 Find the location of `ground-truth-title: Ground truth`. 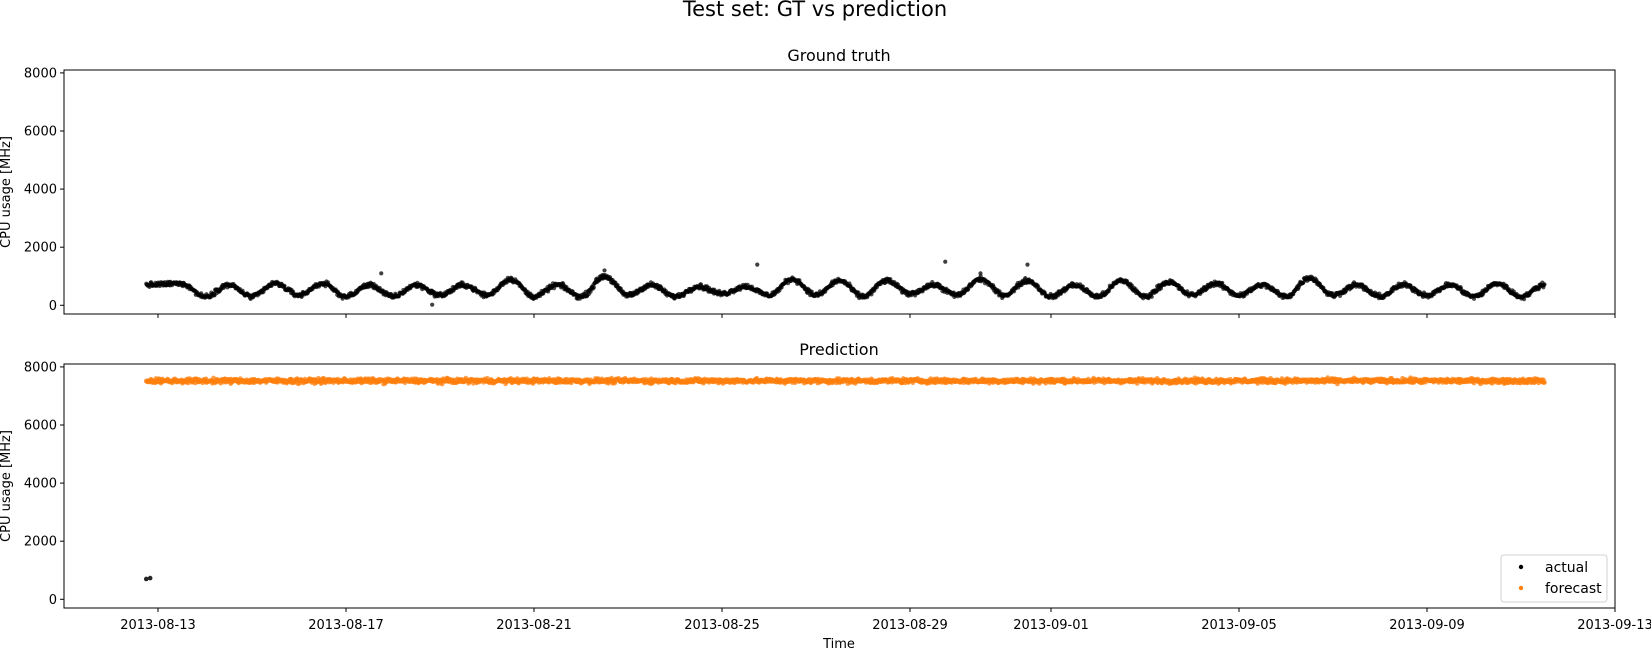

ground-truth-title: Ground truth is located at coordinates (838, 55).